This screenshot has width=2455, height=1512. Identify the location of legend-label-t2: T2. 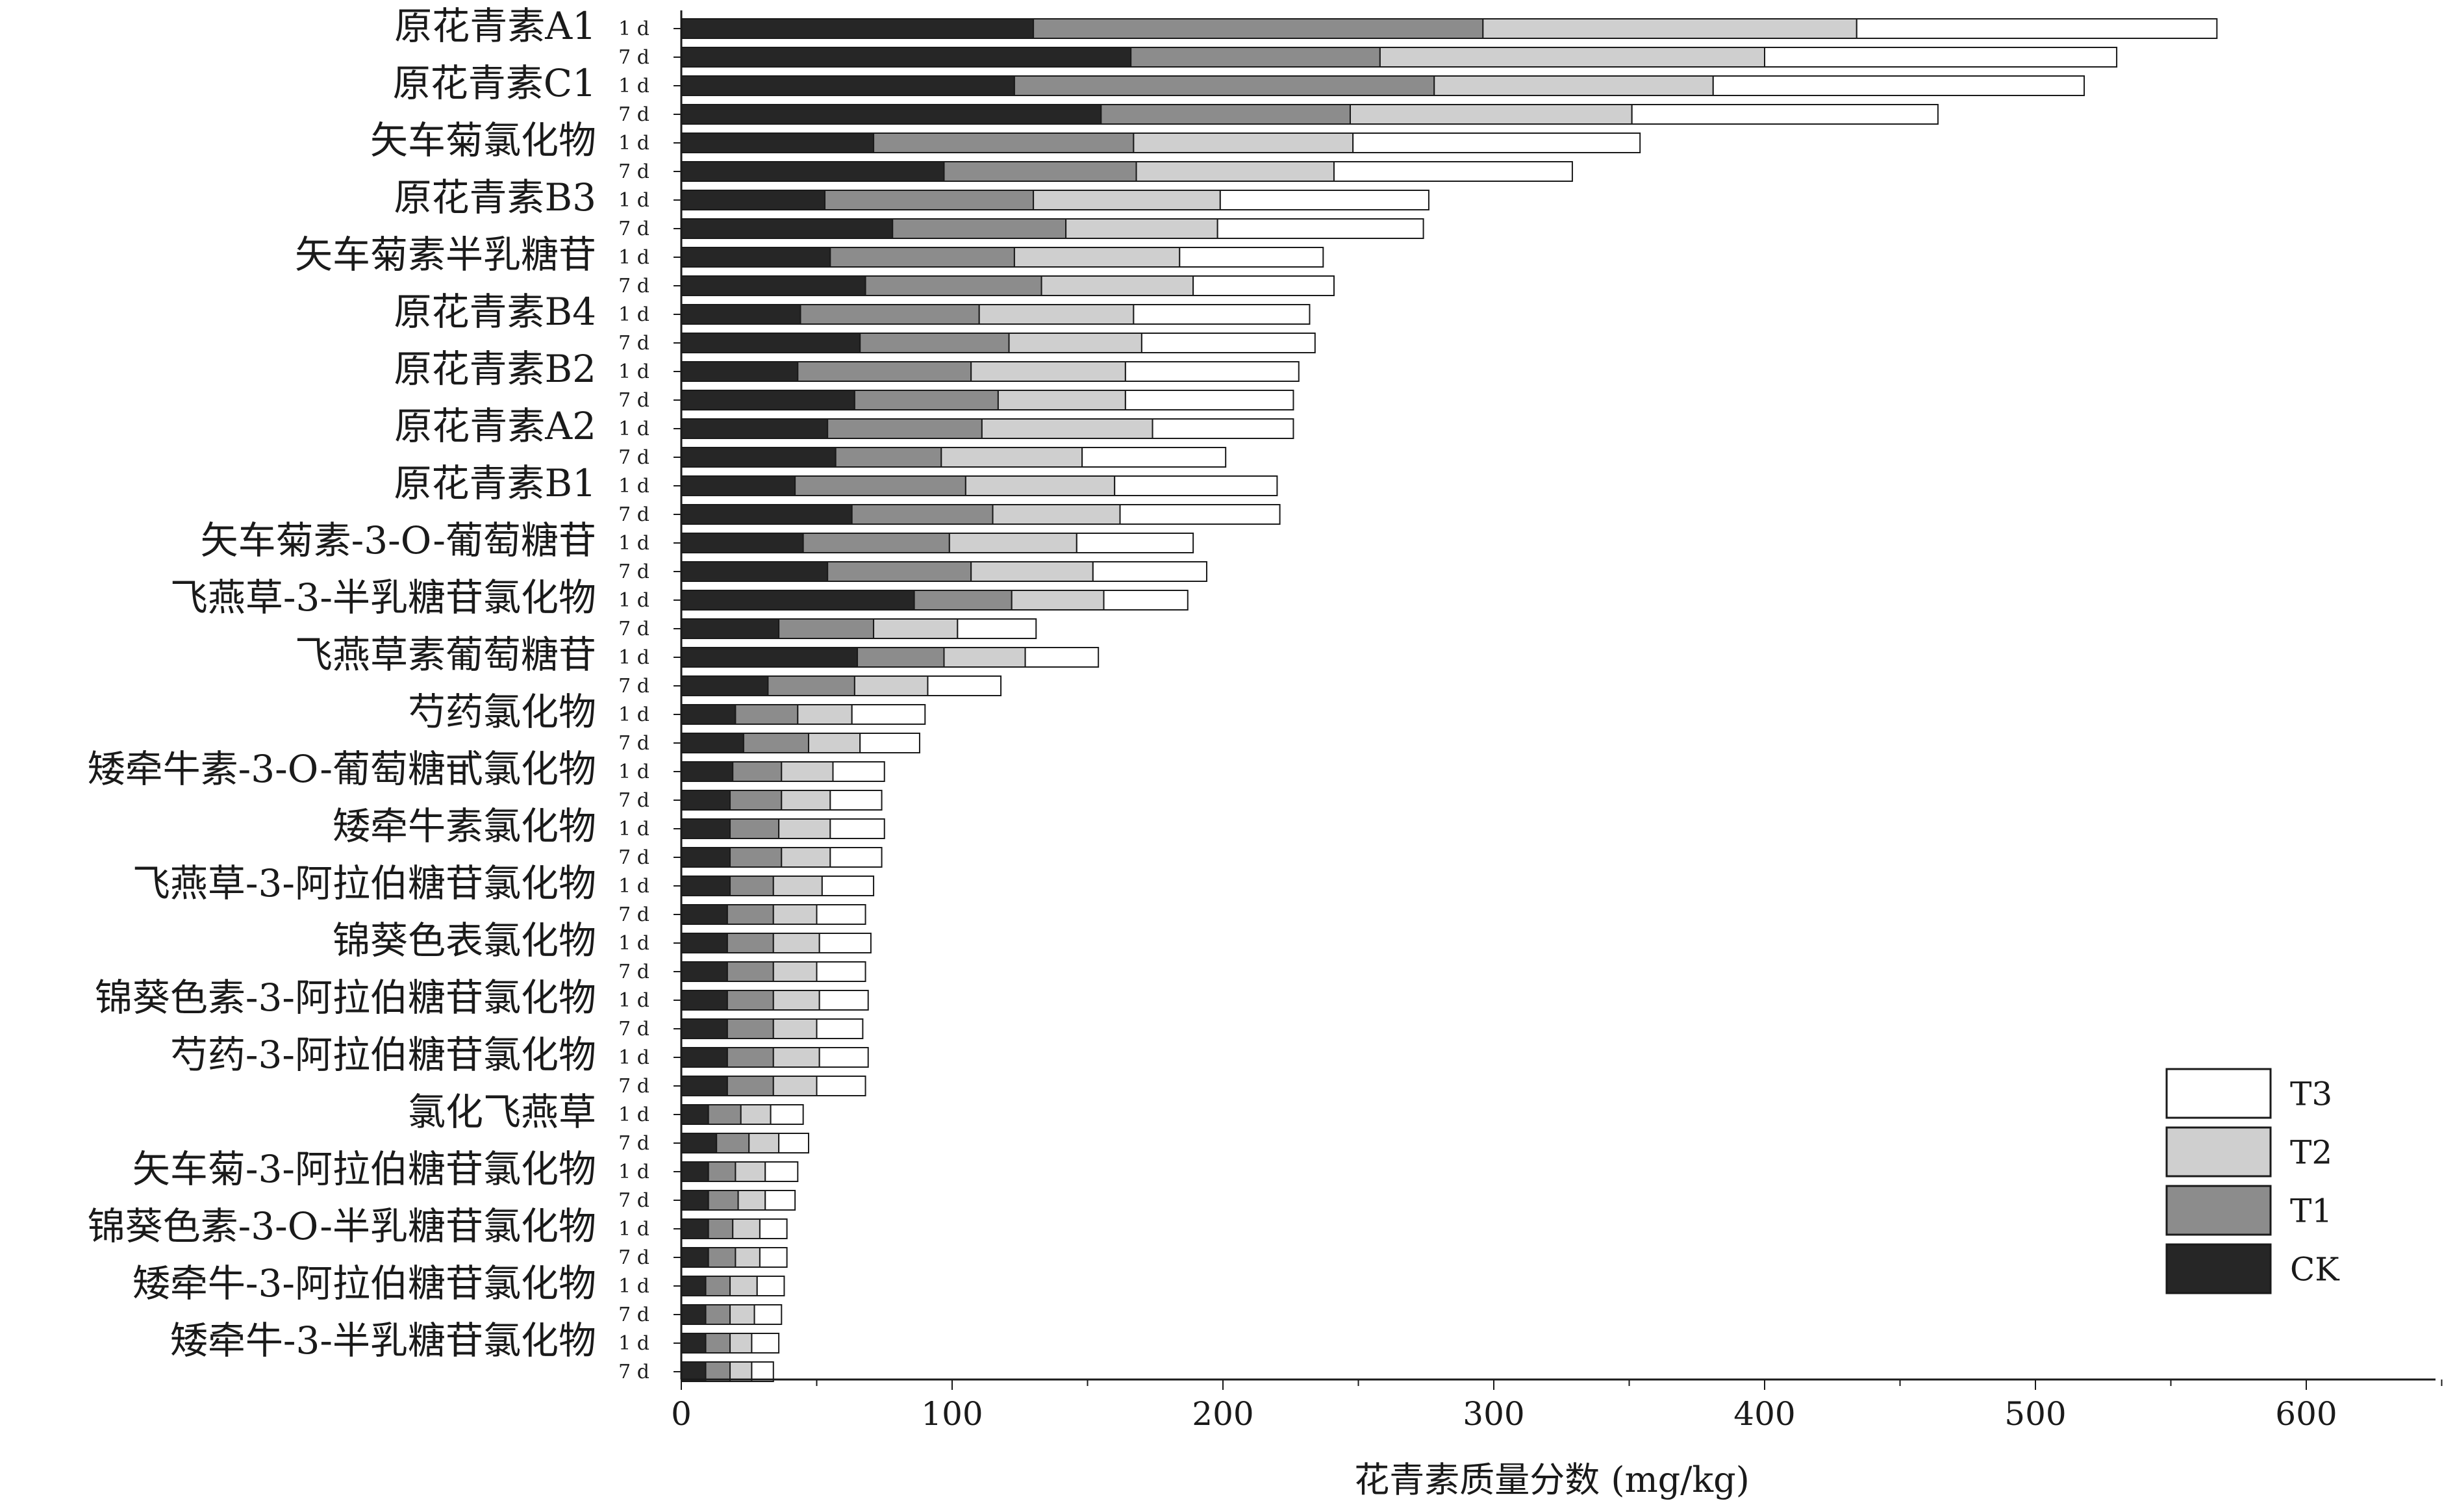
(2311, 1153).